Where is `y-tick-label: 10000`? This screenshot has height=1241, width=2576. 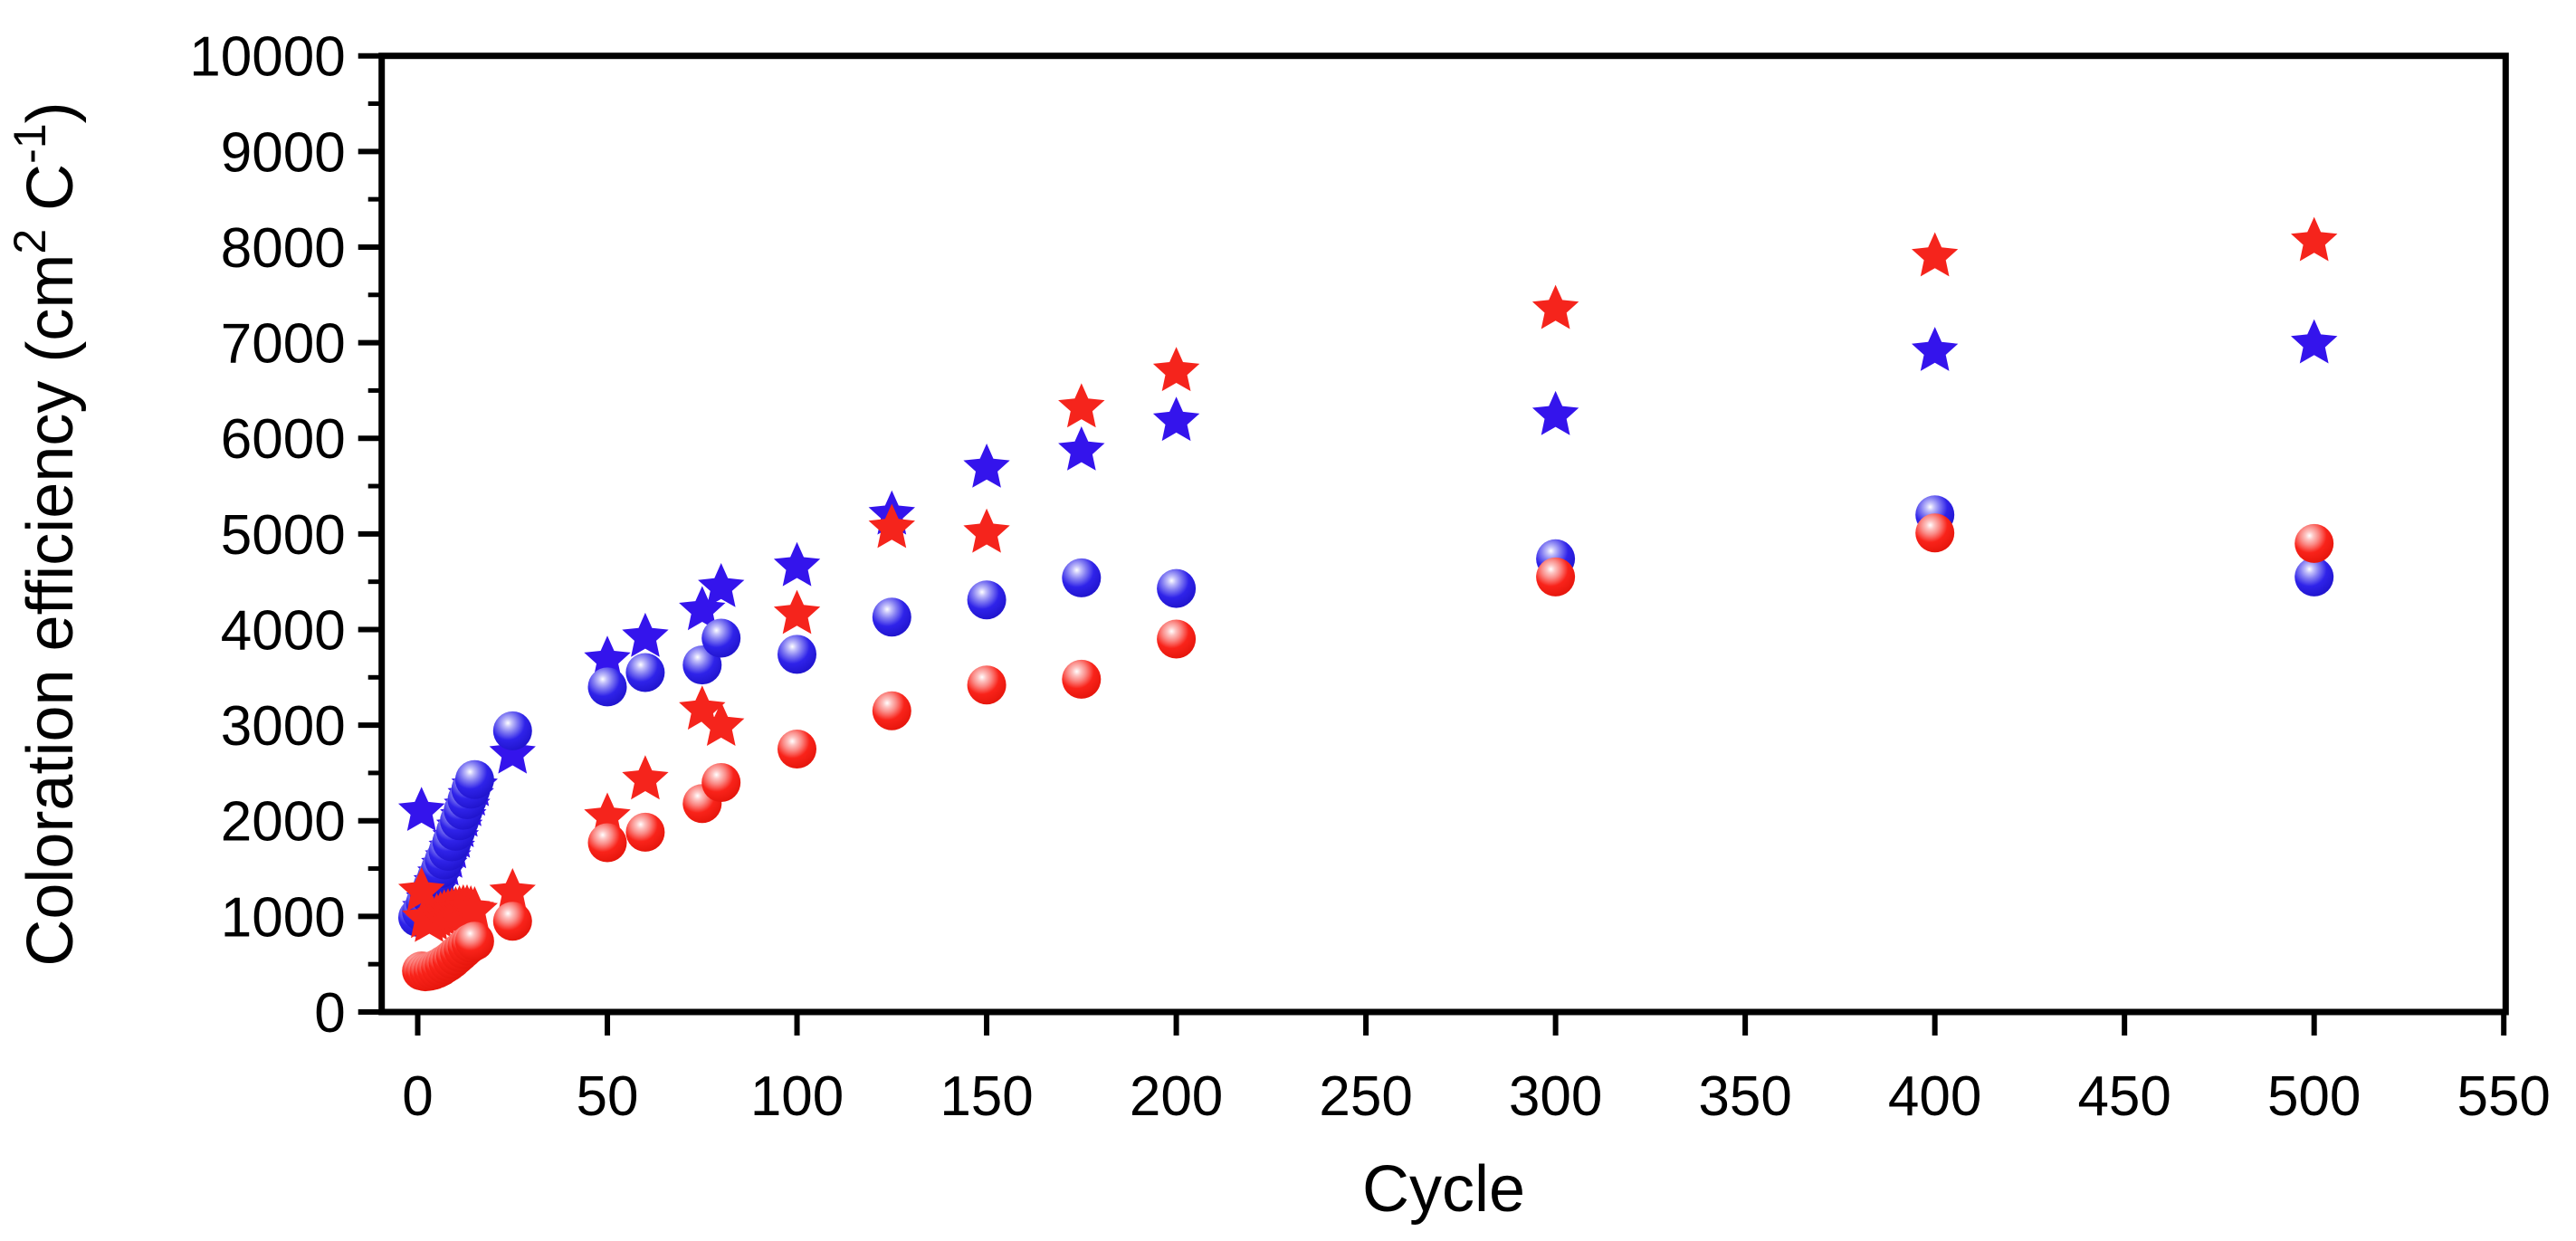 y-tick-label: 10000 is located at coordinates (267, 57).